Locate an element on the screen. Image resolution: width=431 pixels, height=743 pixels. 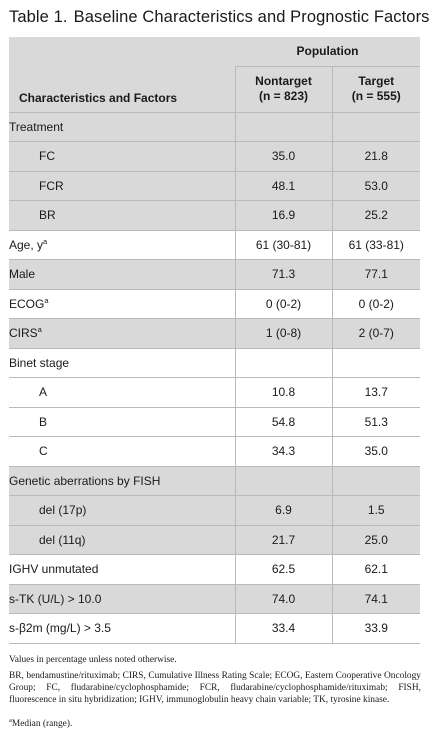
table-row: C 34.3 35.0 is located at coordinates (214, 451).